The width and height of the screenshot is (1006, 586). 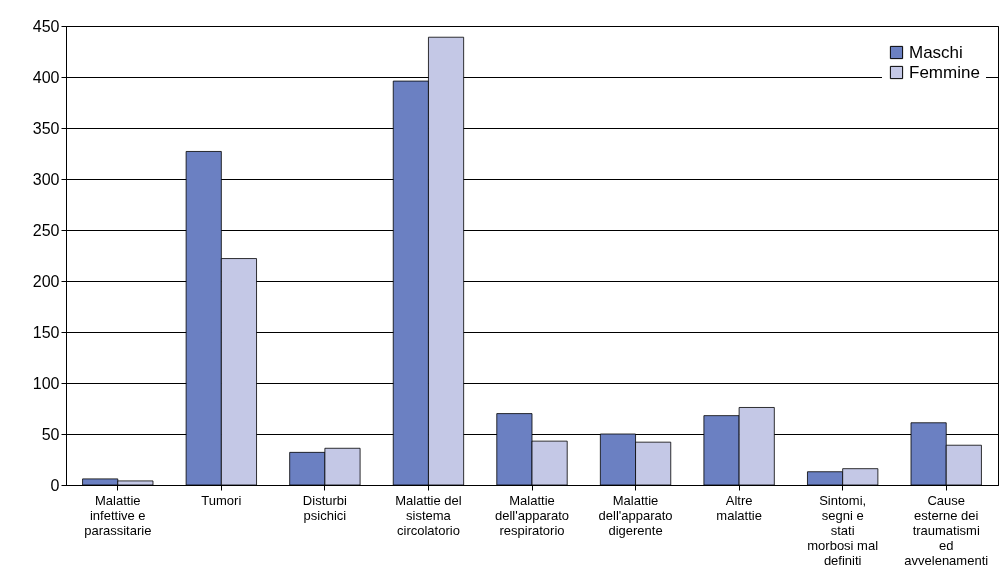 I want to click on y-tick-label: 250, so click(x=46, y=230).